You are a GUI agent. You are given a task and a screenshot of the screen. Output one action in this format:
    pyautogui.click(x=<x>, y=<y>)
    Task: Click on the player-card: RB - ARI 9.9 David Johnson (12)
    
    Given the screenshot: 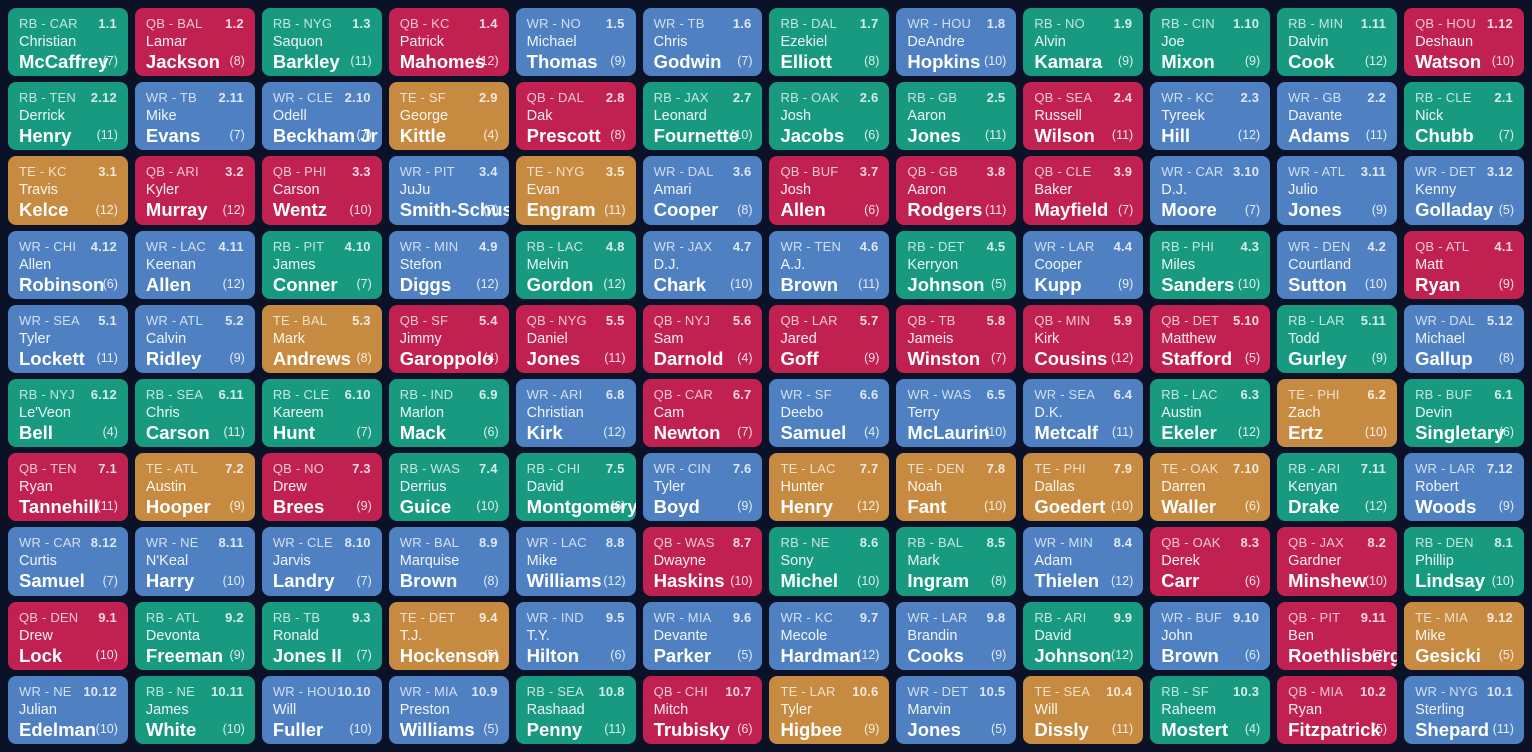 What is the action you would take?
    pyautogui.click(x=1083, y=635)
    